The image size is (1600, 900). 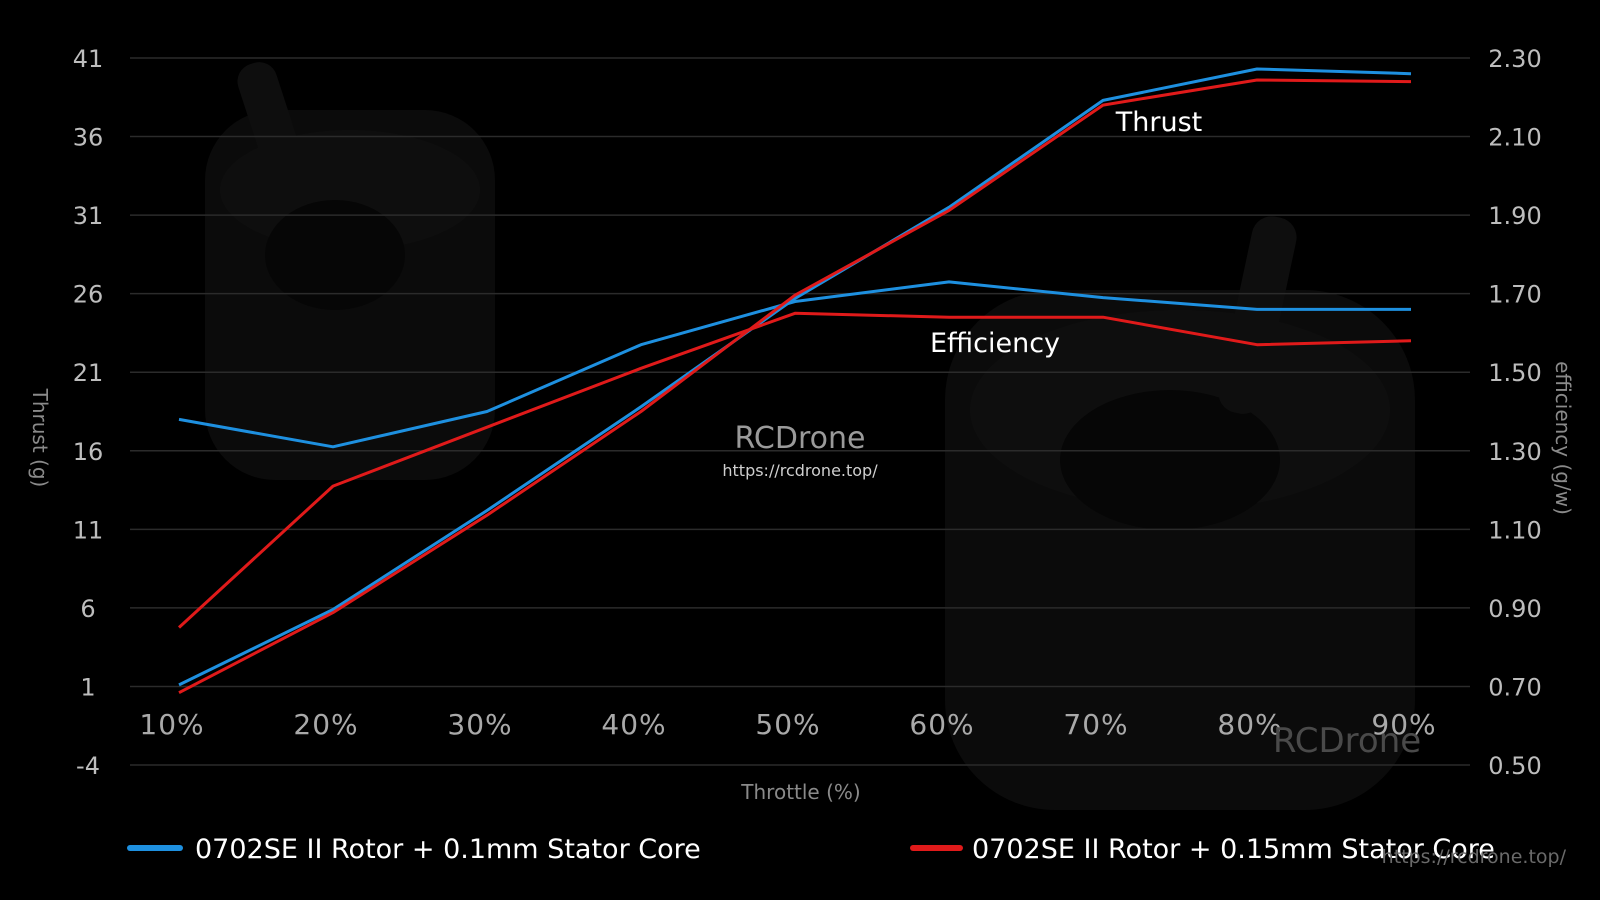 I want to click on x-tick-label: 40%, so click(x=633, y=724).